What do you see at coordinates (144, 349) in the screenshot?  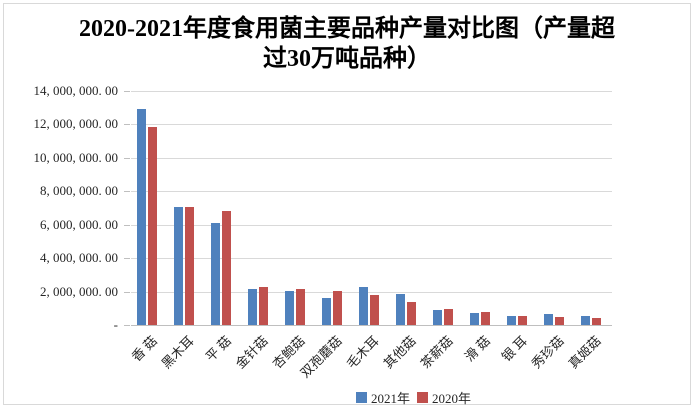 I see `x-axis-label-香菇: 香 菇` at bounding box center [144, 349].